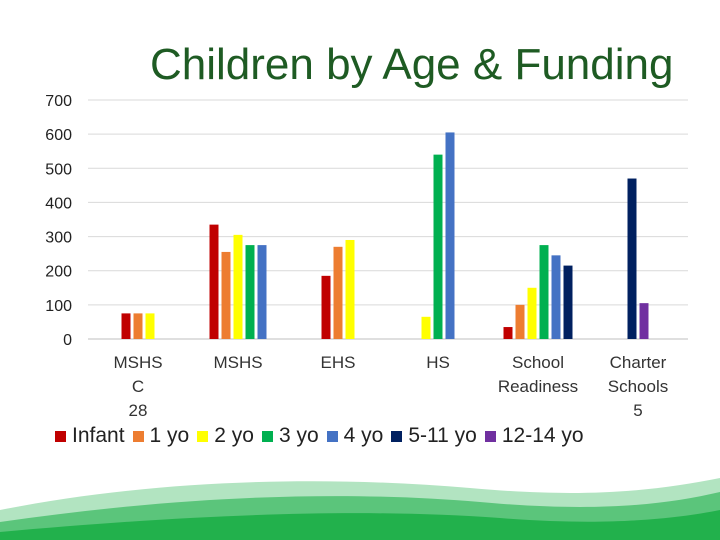 The height and width of the screenshot is (540, 720). I want to click on category-label: School, so click(538, 362).